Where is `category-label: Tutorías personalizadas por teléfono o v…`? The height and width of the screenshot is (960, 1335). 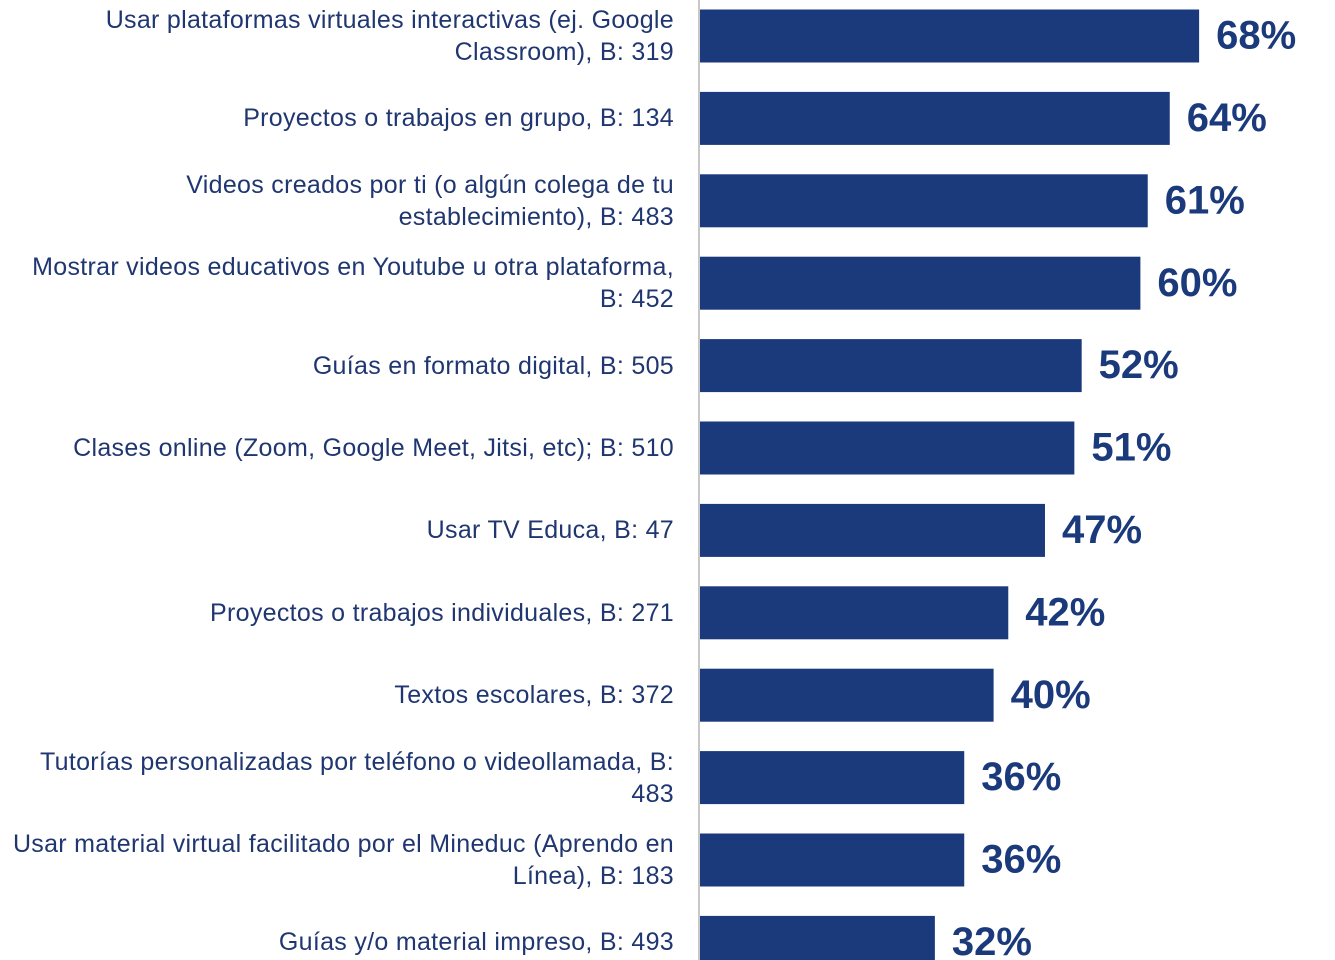 category-label: Tutorías personalizadas por teléfono o v… is located at coordinates (357, 777).